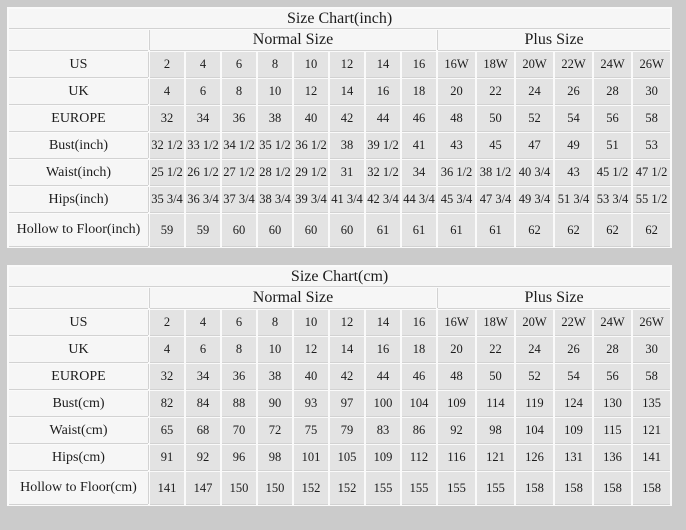  I want to click on size-cell: 54, so click(573, 376).